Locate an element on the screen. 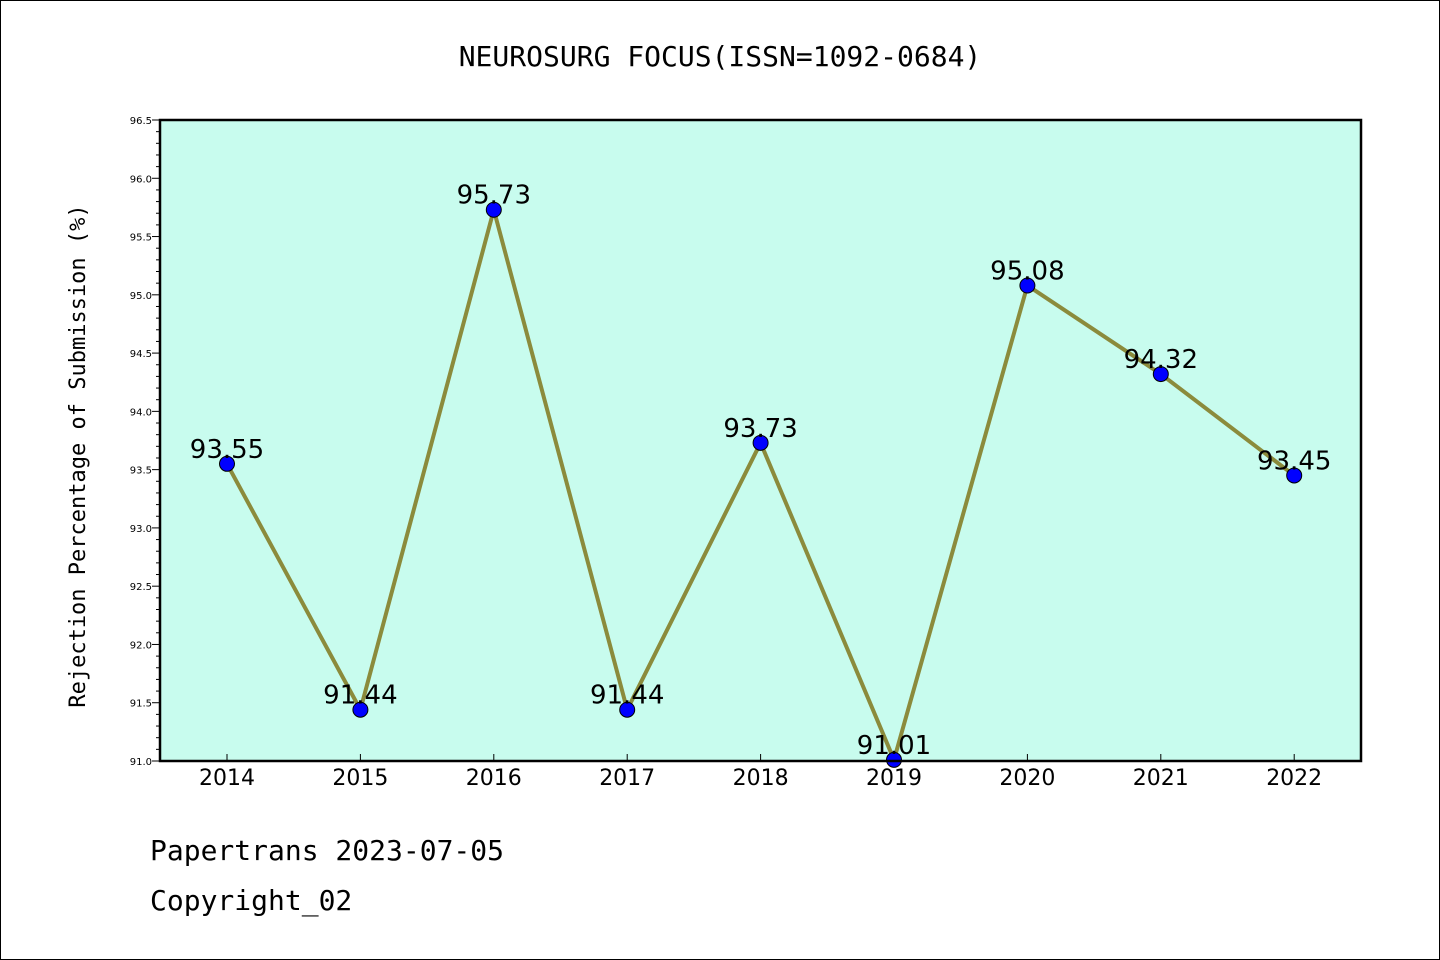 The image size is (1440, 960). x-axis: 2014 2015 2016 2017 2018 2019 2020 2021 2022 is located at coordinates (760, 772).